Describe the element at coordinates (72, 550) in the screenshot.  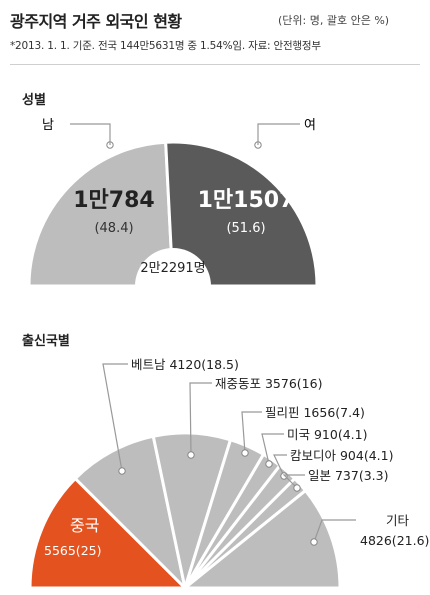
I see `origin-value-china: 5565(25)` at that location.